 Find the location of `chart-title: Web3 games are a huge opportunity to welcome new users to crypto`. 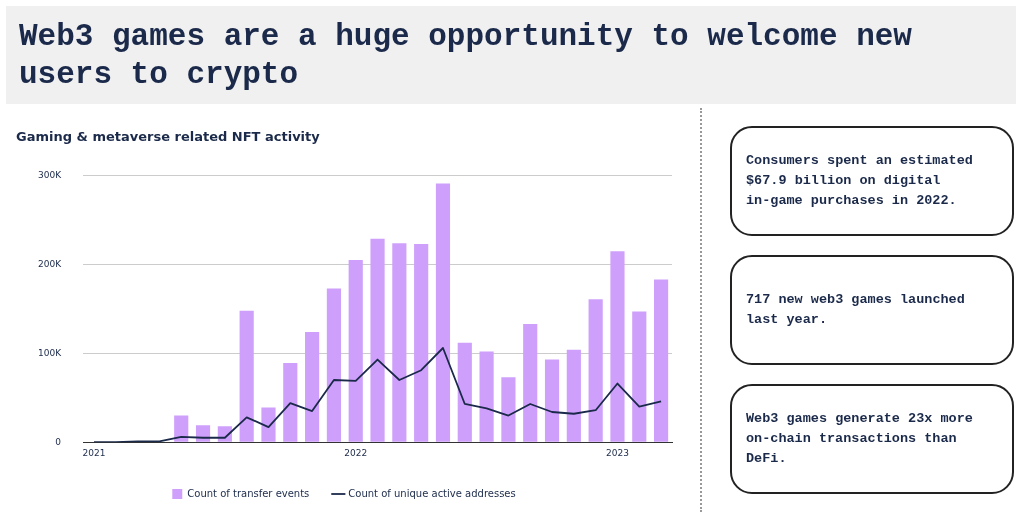

chart-title: Web3 games are a huge opportunity to welcome new users to crypto is located at coordinates (466, 56).